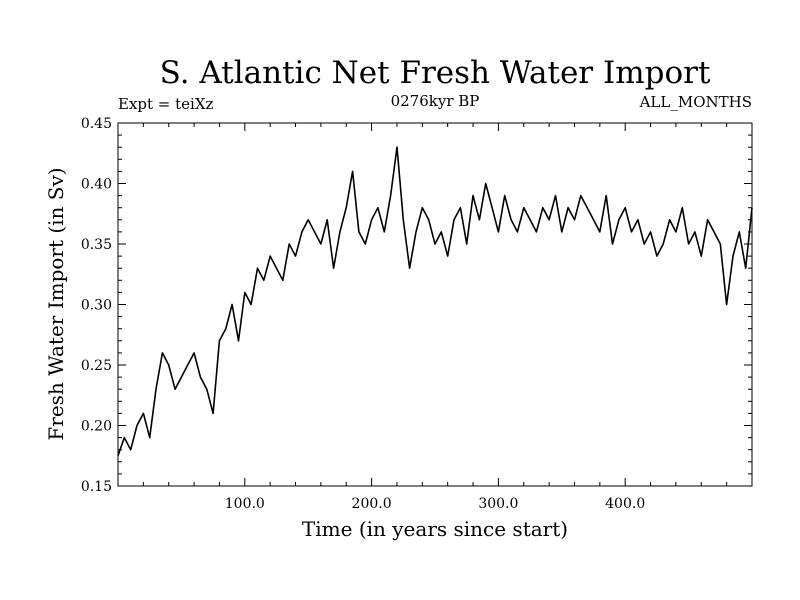  Describe the element at coordinates (435, 73) in the screenshot. I see `chart-title: S. Atlantic Net Fresh Water Import` at that location.